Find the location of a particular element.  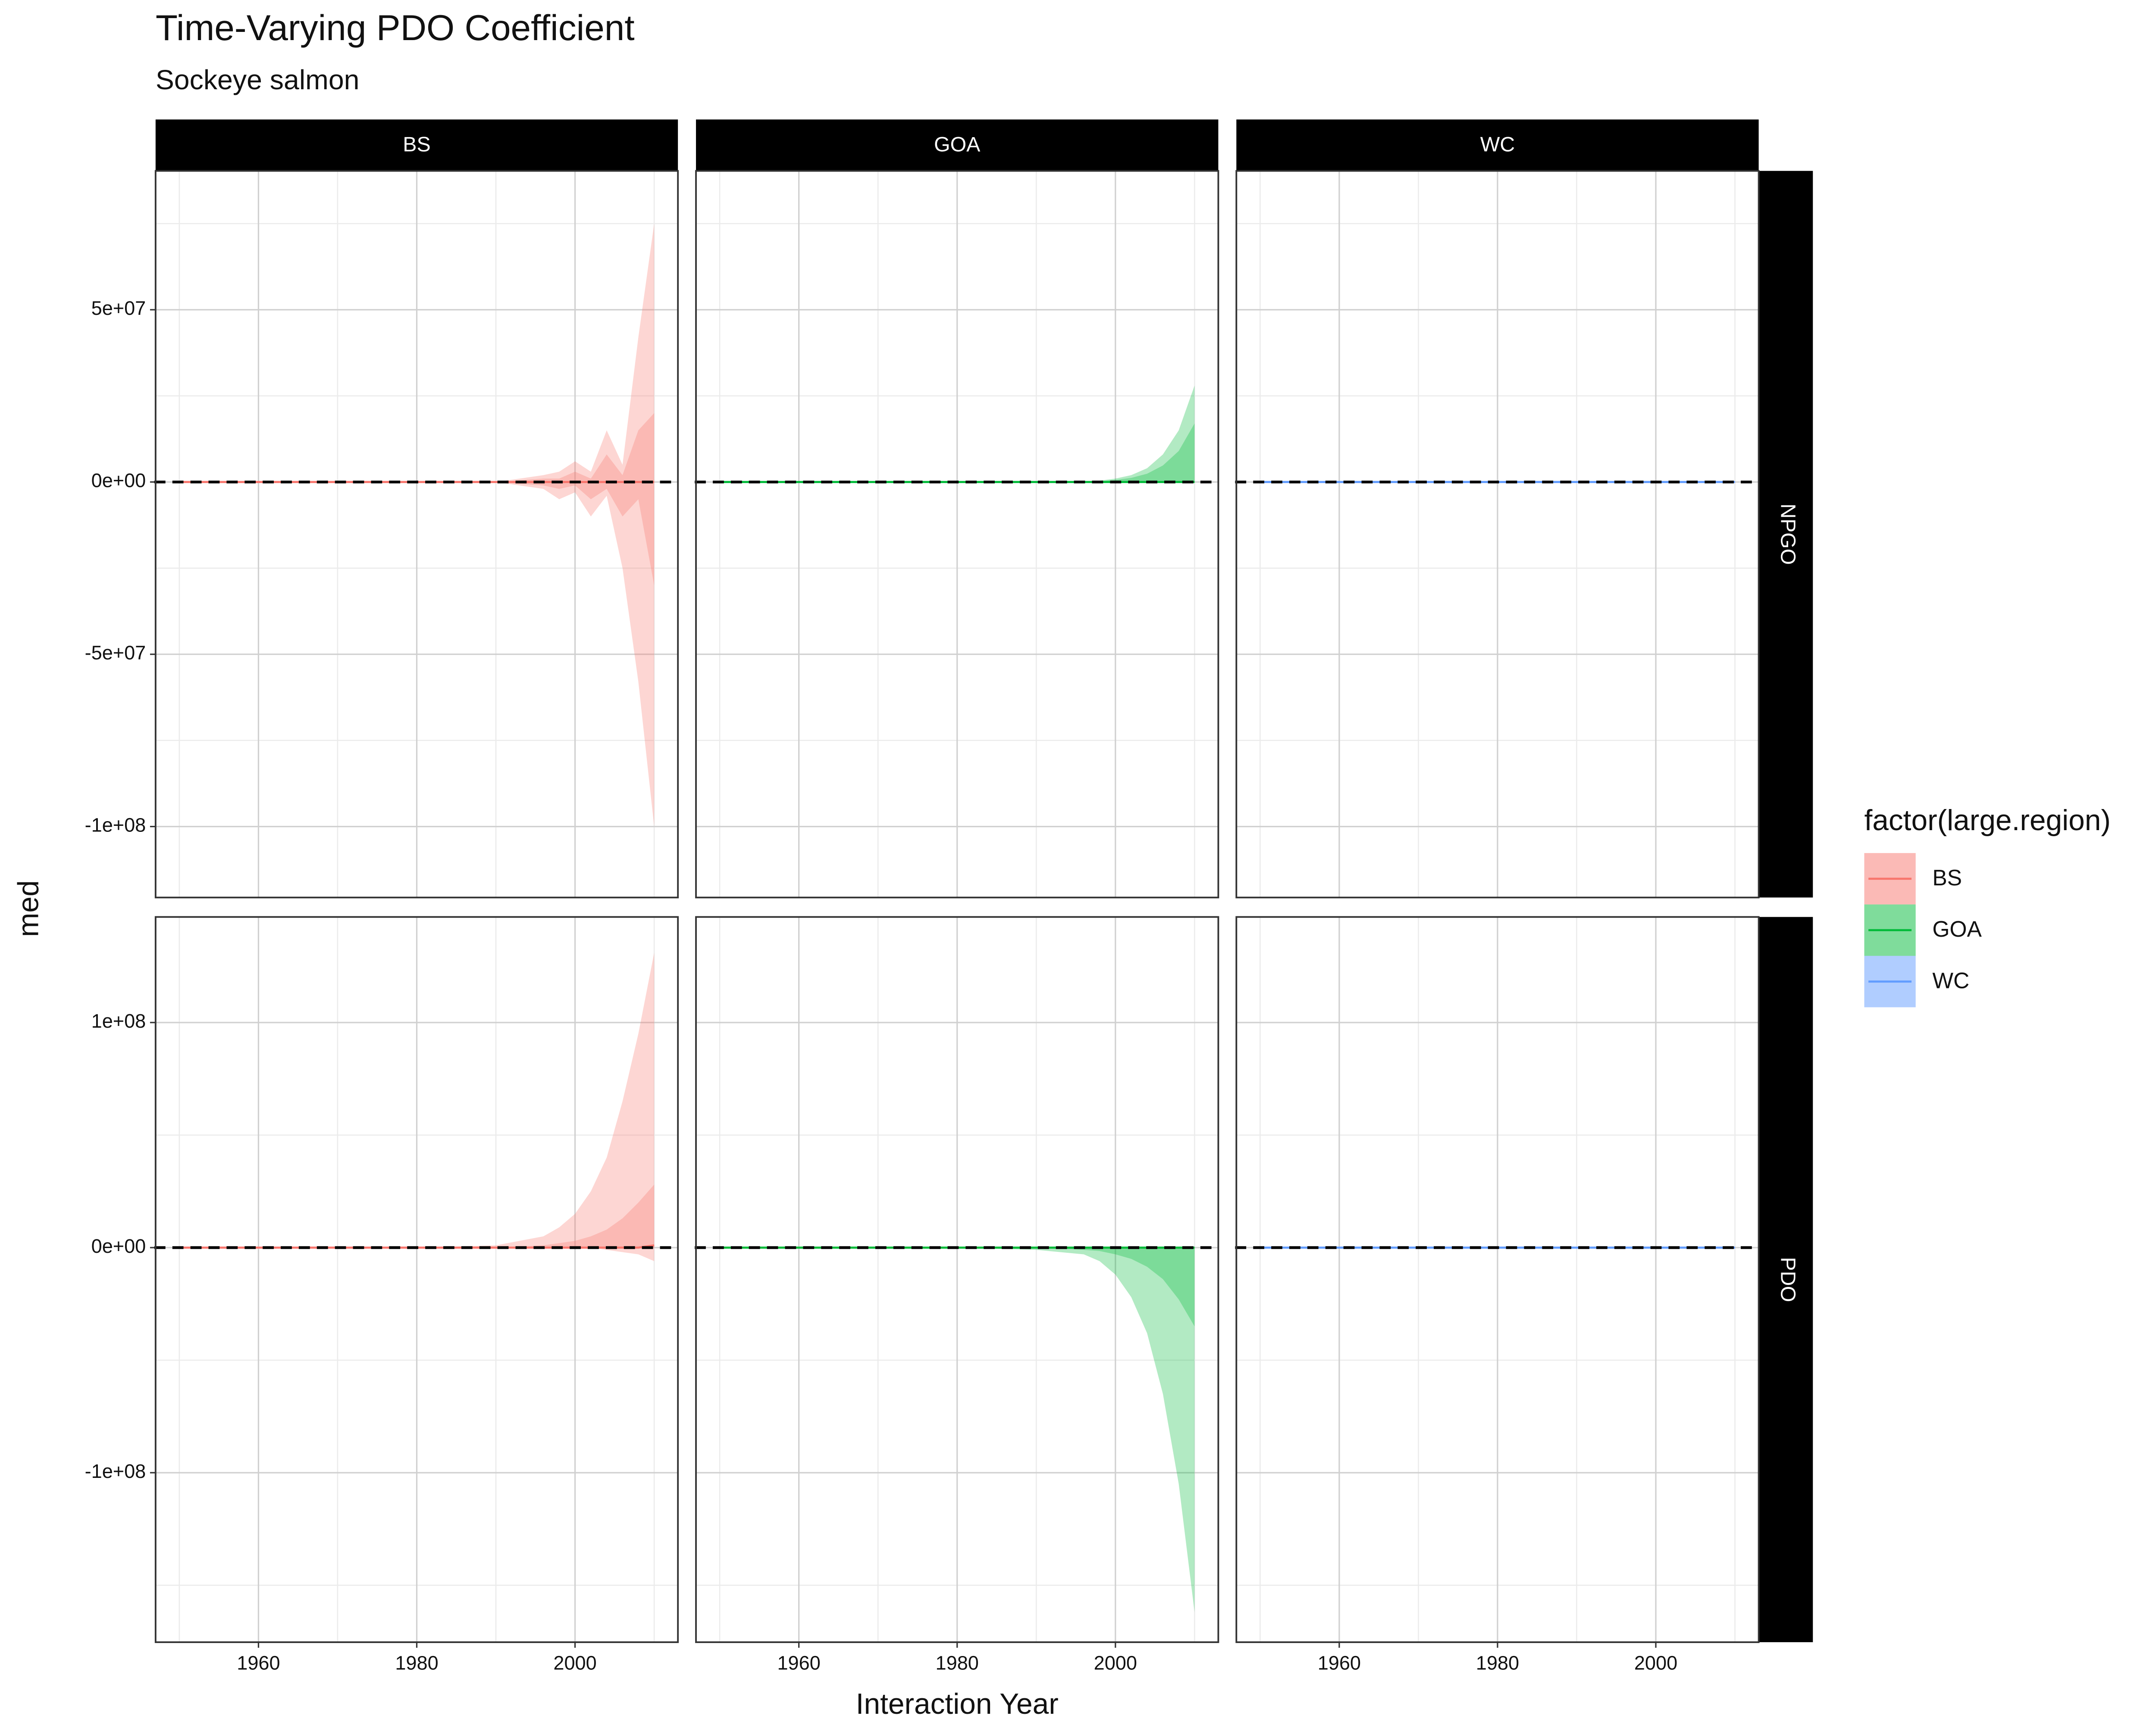

chart-subtitle: Sockeye salmon is located at coordinates (258, 80).